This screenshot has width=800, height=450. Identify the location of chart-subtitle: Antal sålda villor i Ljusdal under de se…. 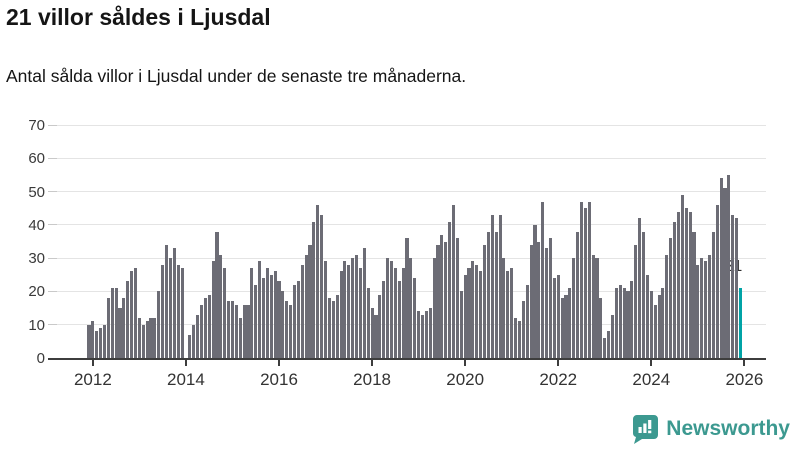
(236, 76).